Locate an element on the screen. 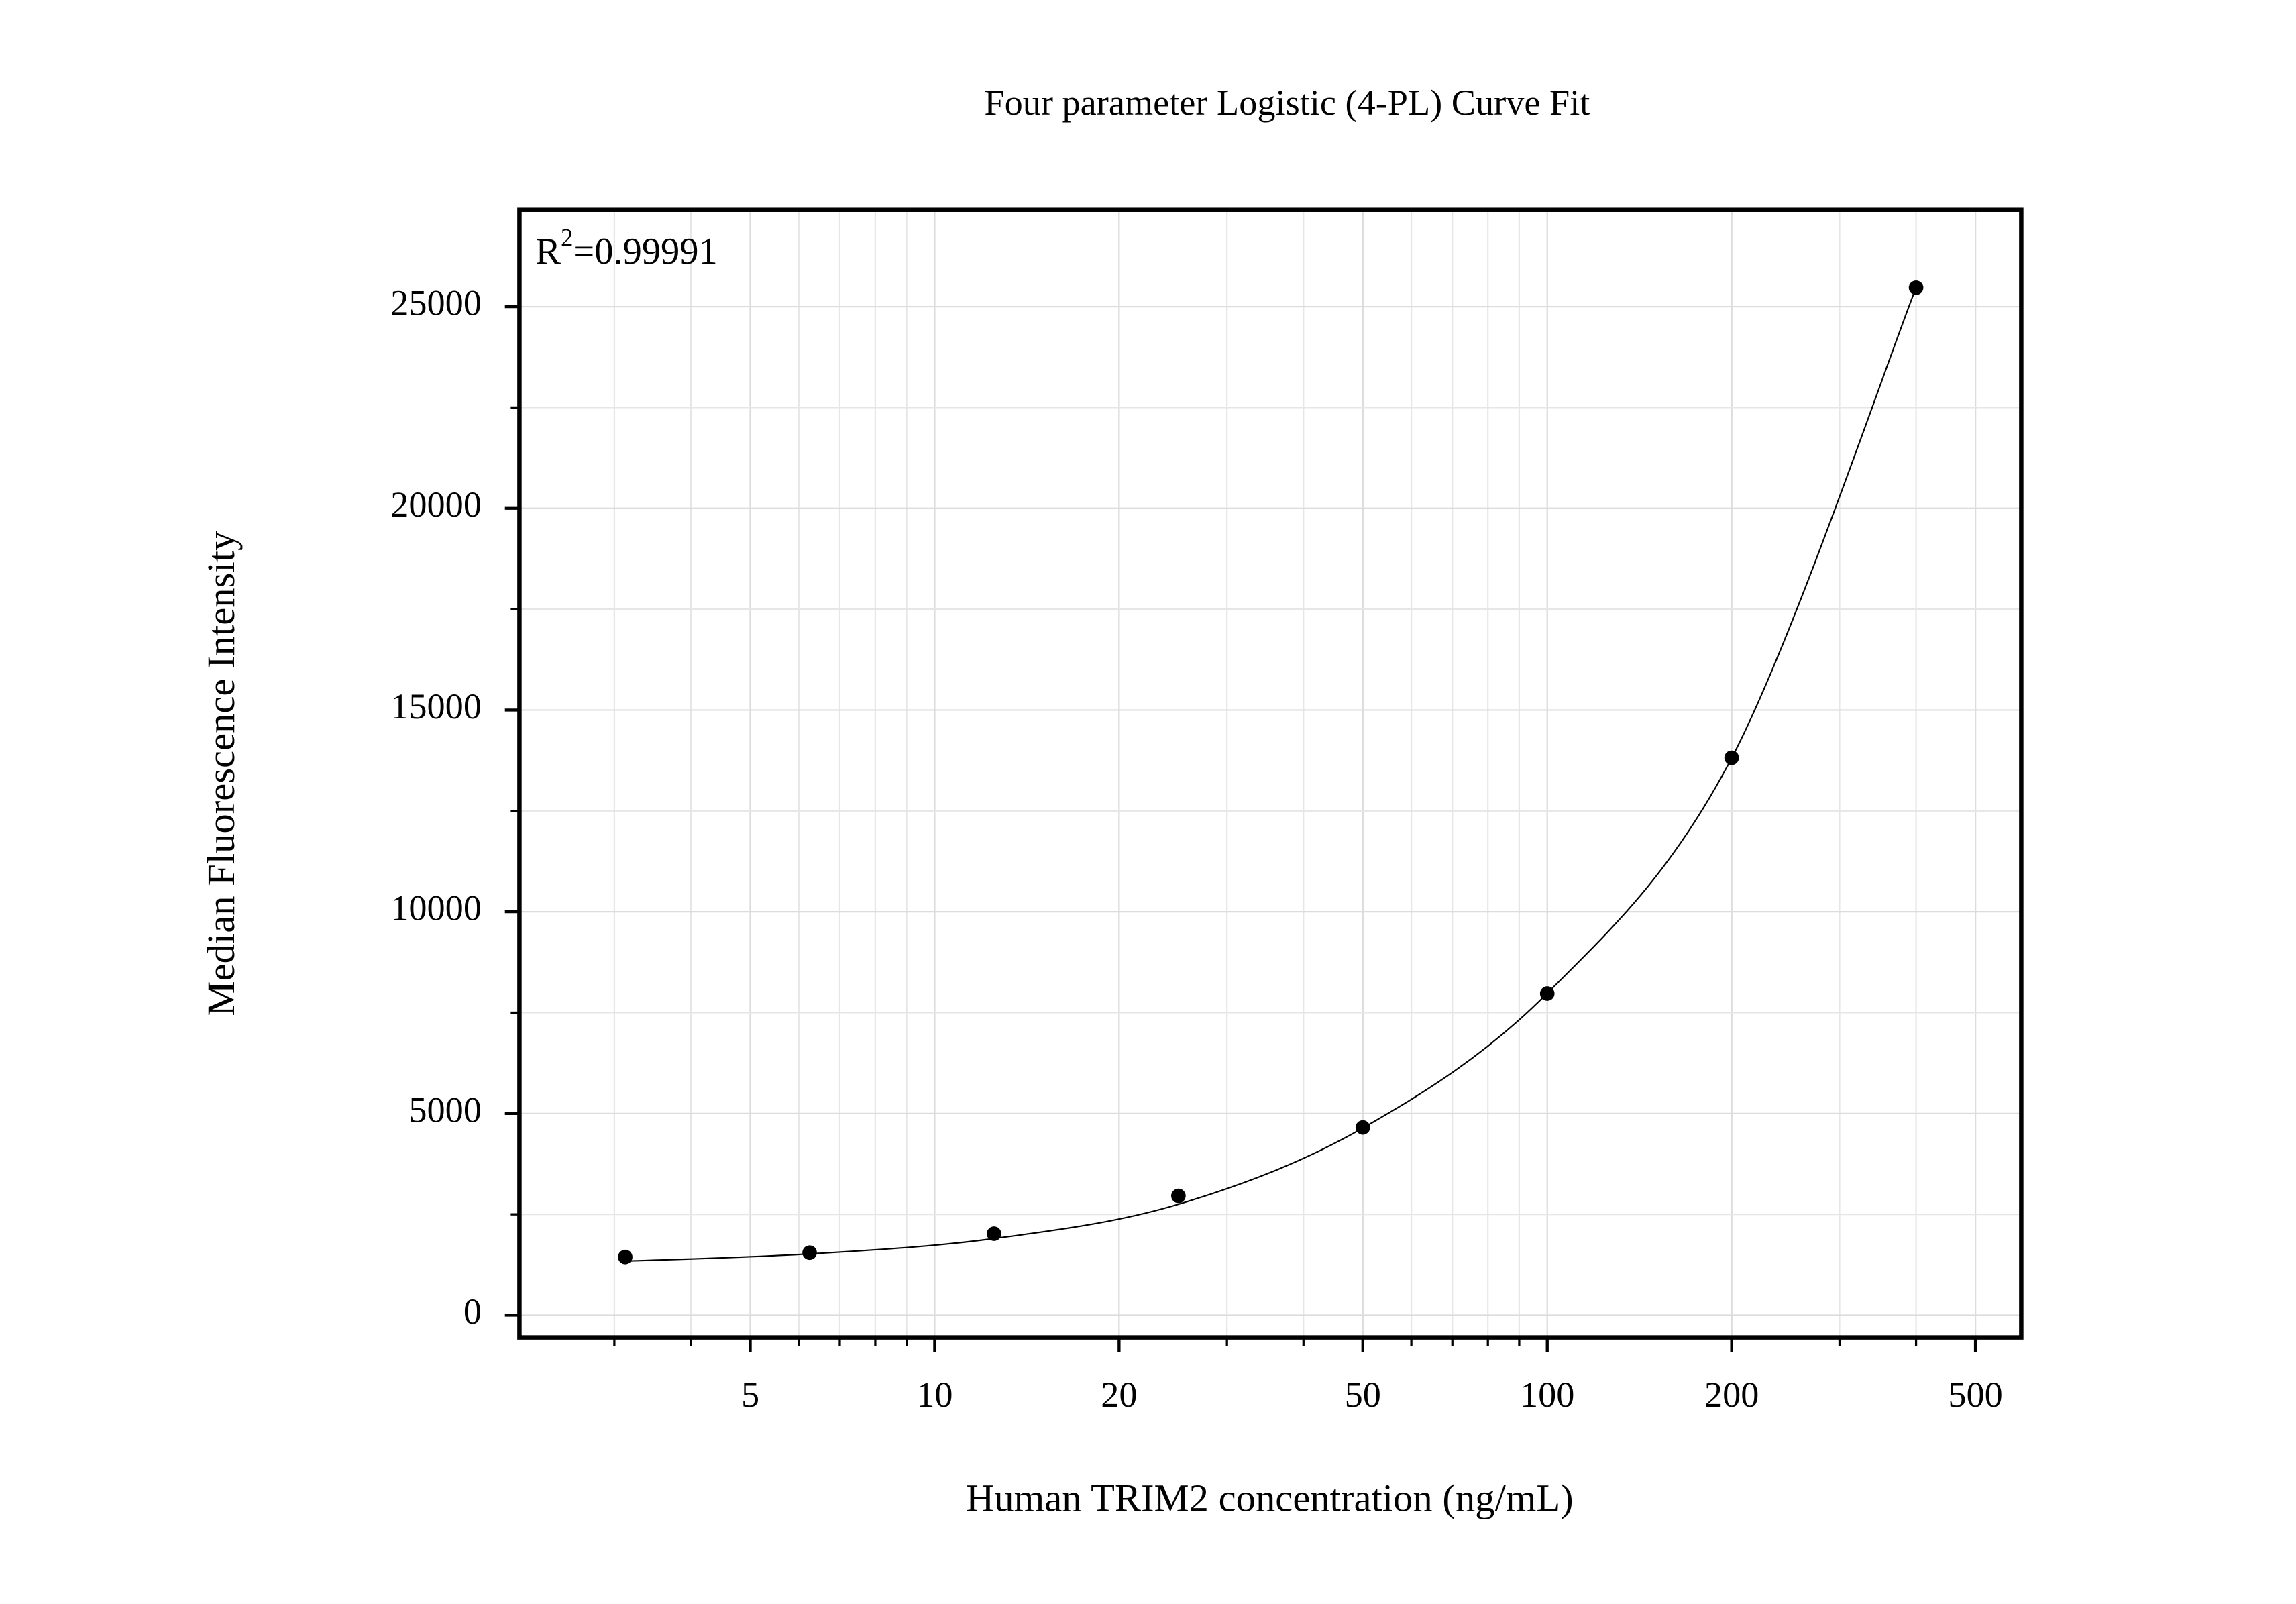  chart-title: Four parameter Logistic (4-PL) Curve Fit is located at coordinates (1287, 103).